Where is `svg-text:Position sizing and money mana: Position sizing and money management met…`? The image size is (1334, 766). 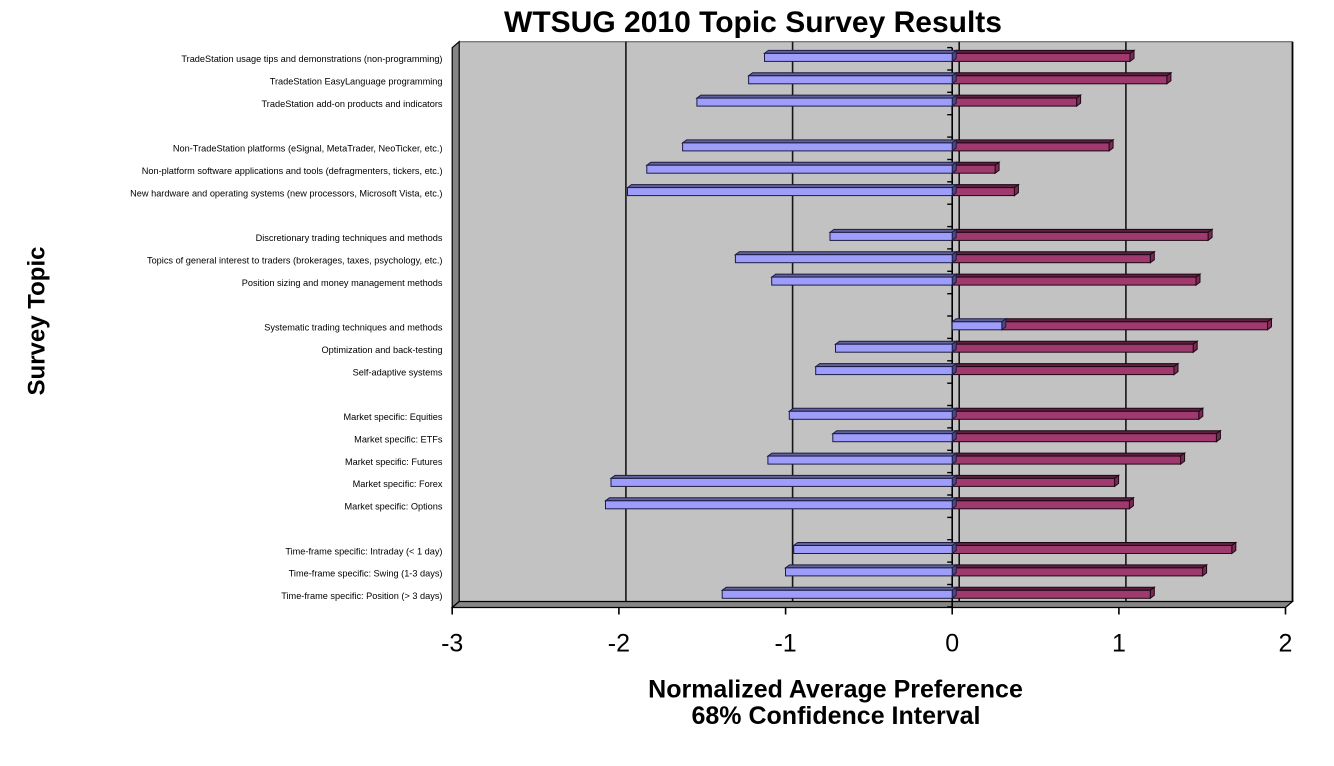 svg-text:Position sizing and money mana: Position sizing and money management met… is located at coordinates (342, 283).